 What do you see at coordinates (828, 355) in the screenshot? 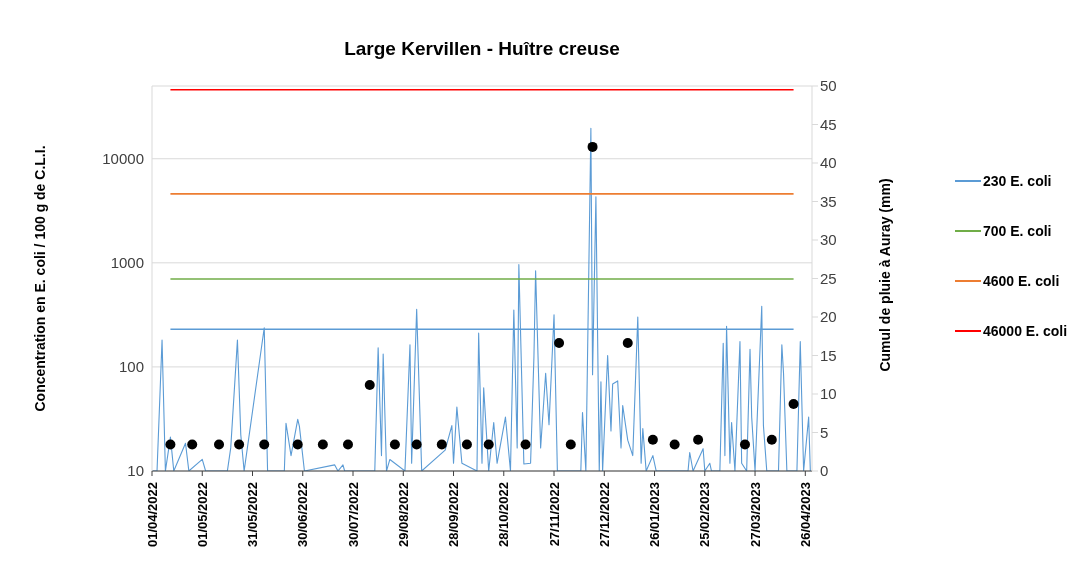
I see `y2-tick-label: 15` at bounding box center [828, 355].